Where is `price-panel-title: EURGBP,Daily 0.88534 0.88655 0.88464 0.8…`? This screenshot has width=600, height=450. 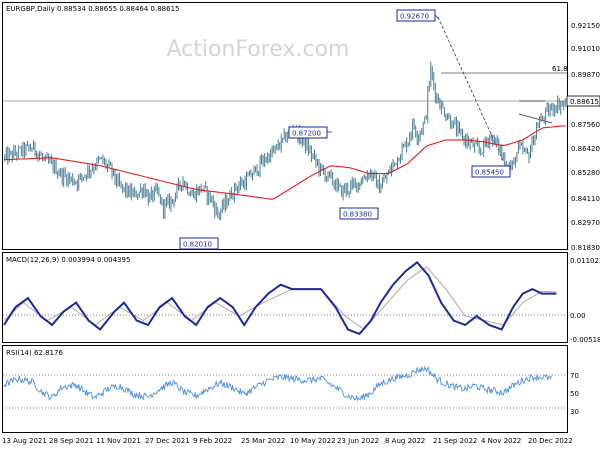 price-panel-title: EURGBP,Daily 0.88534 0.88655 0.88464 0.8… is located at coordinates (92, 9).